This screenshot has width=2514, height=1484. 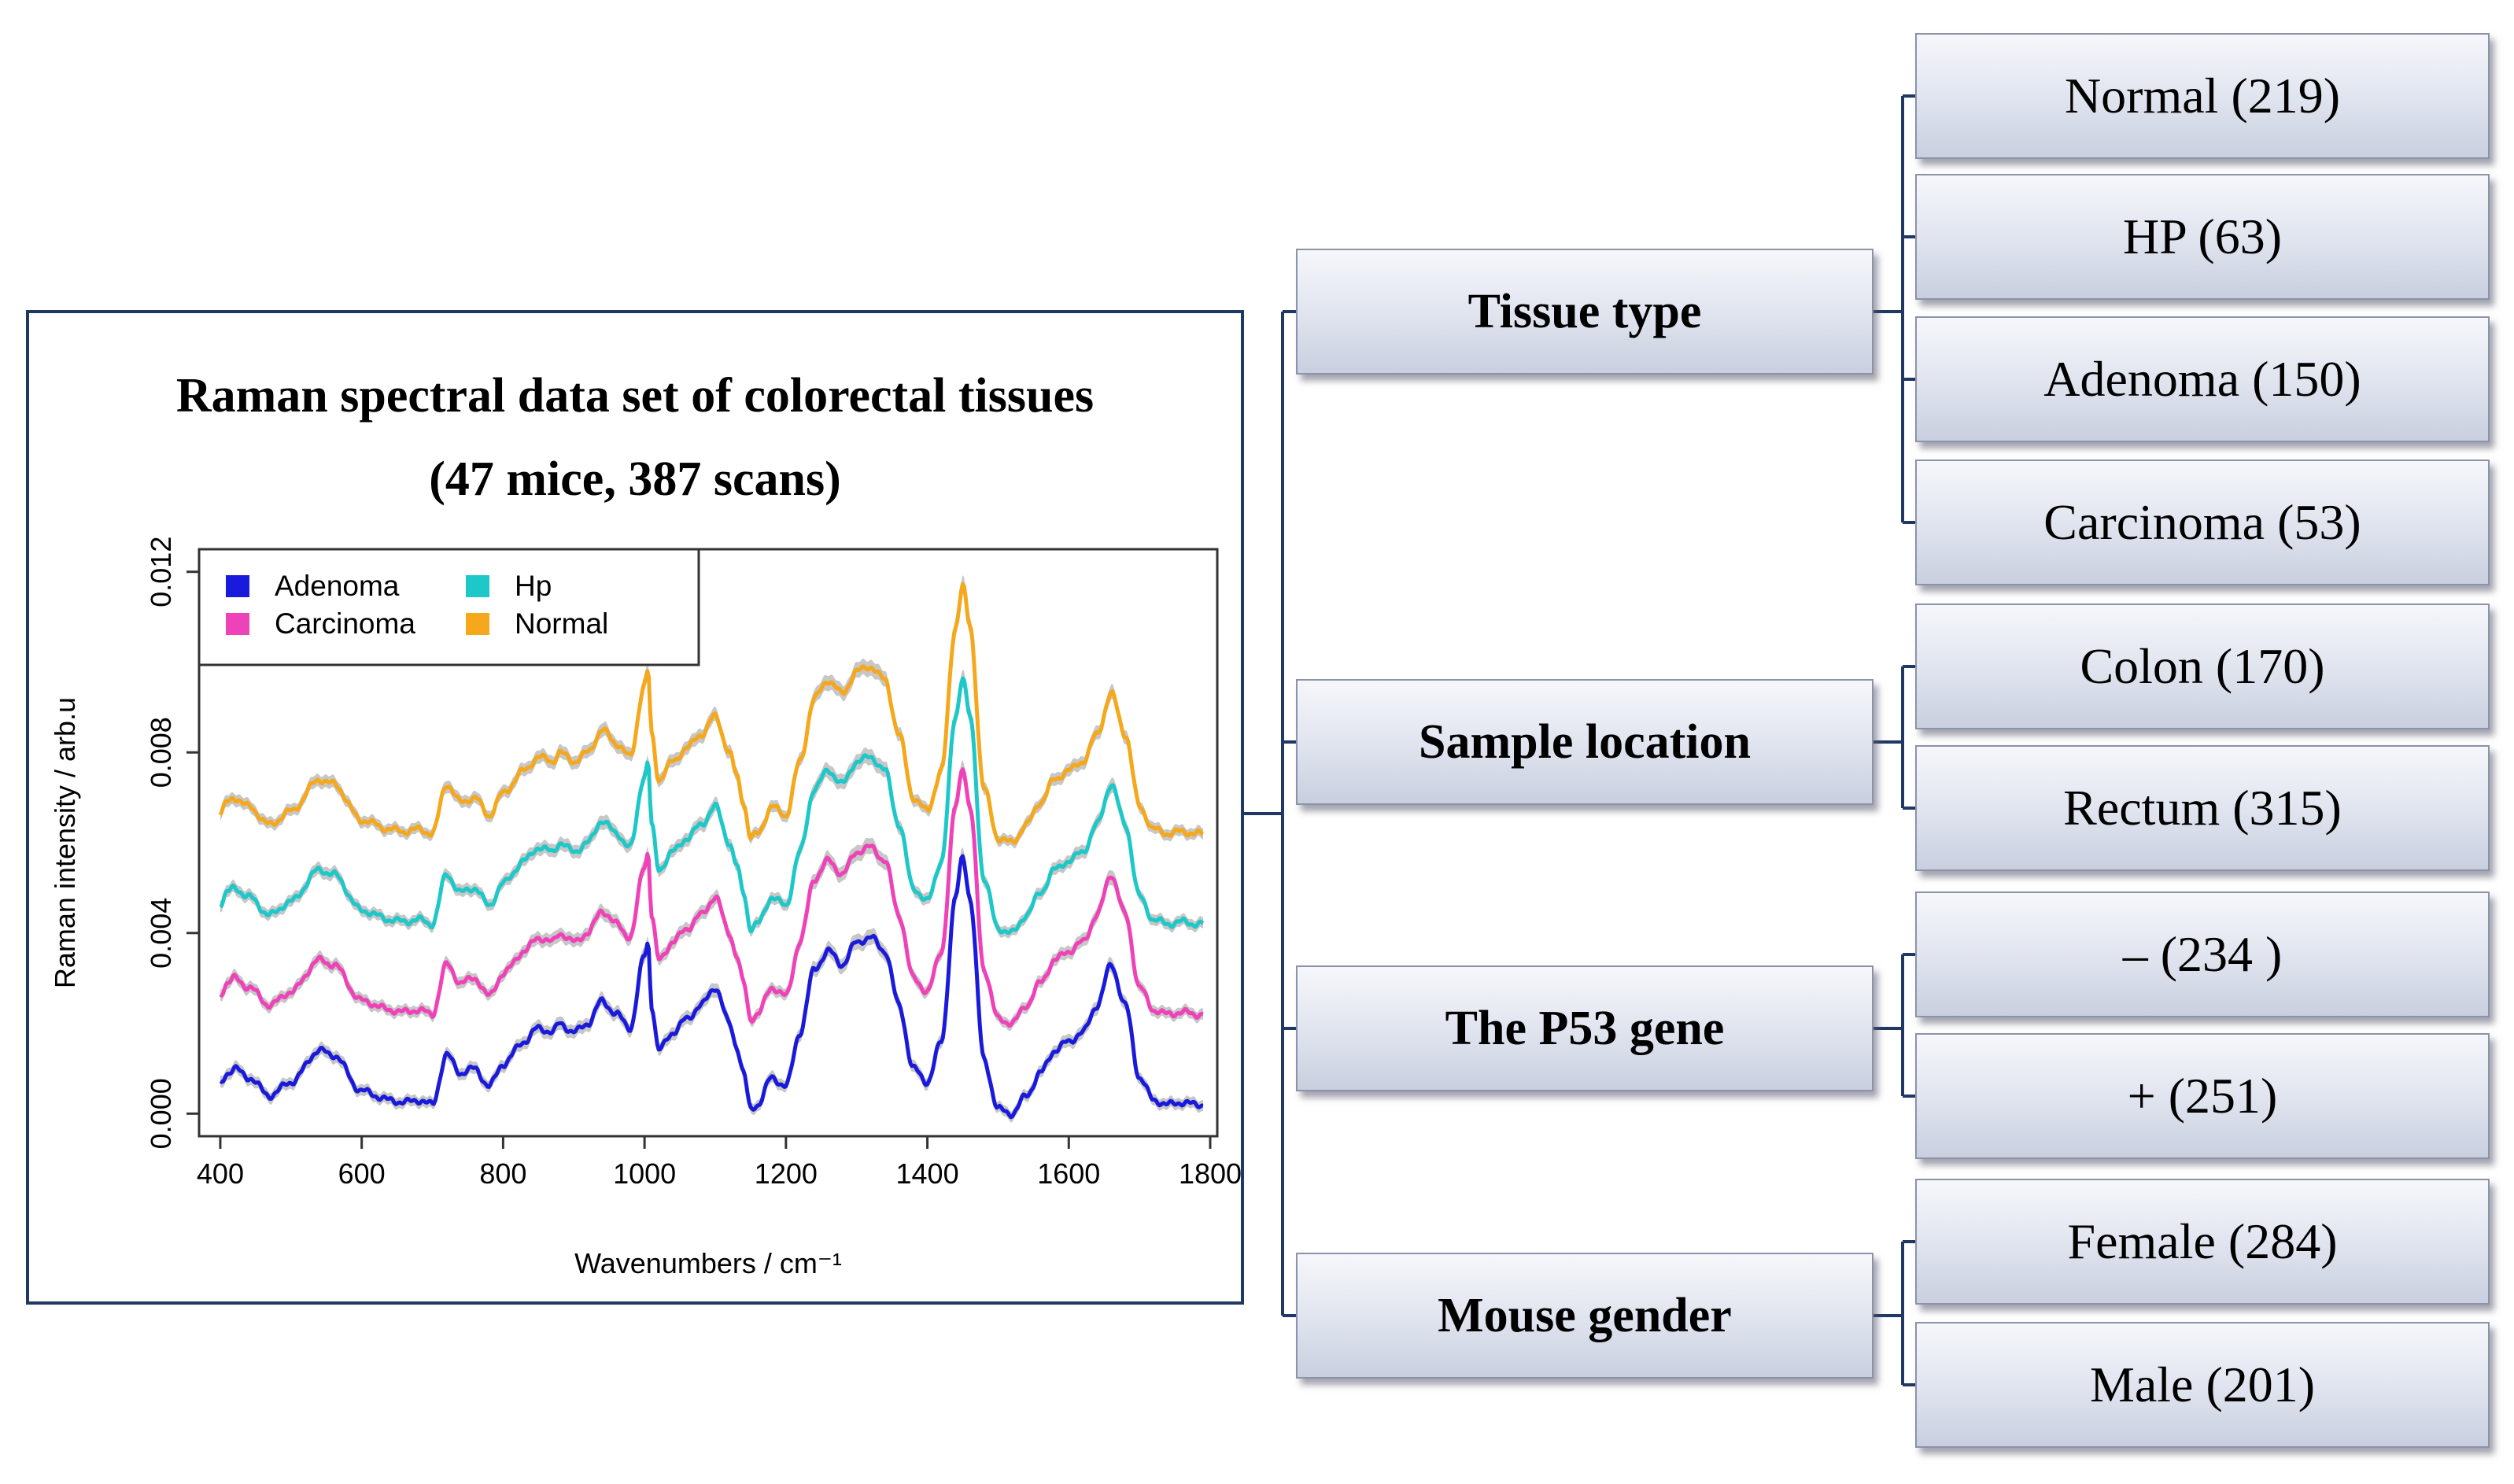 What do you see at coordinates (161, 752) in the screenshot?
I see `y-tick-label-2: 0.008` at bounding box center [161, 752].